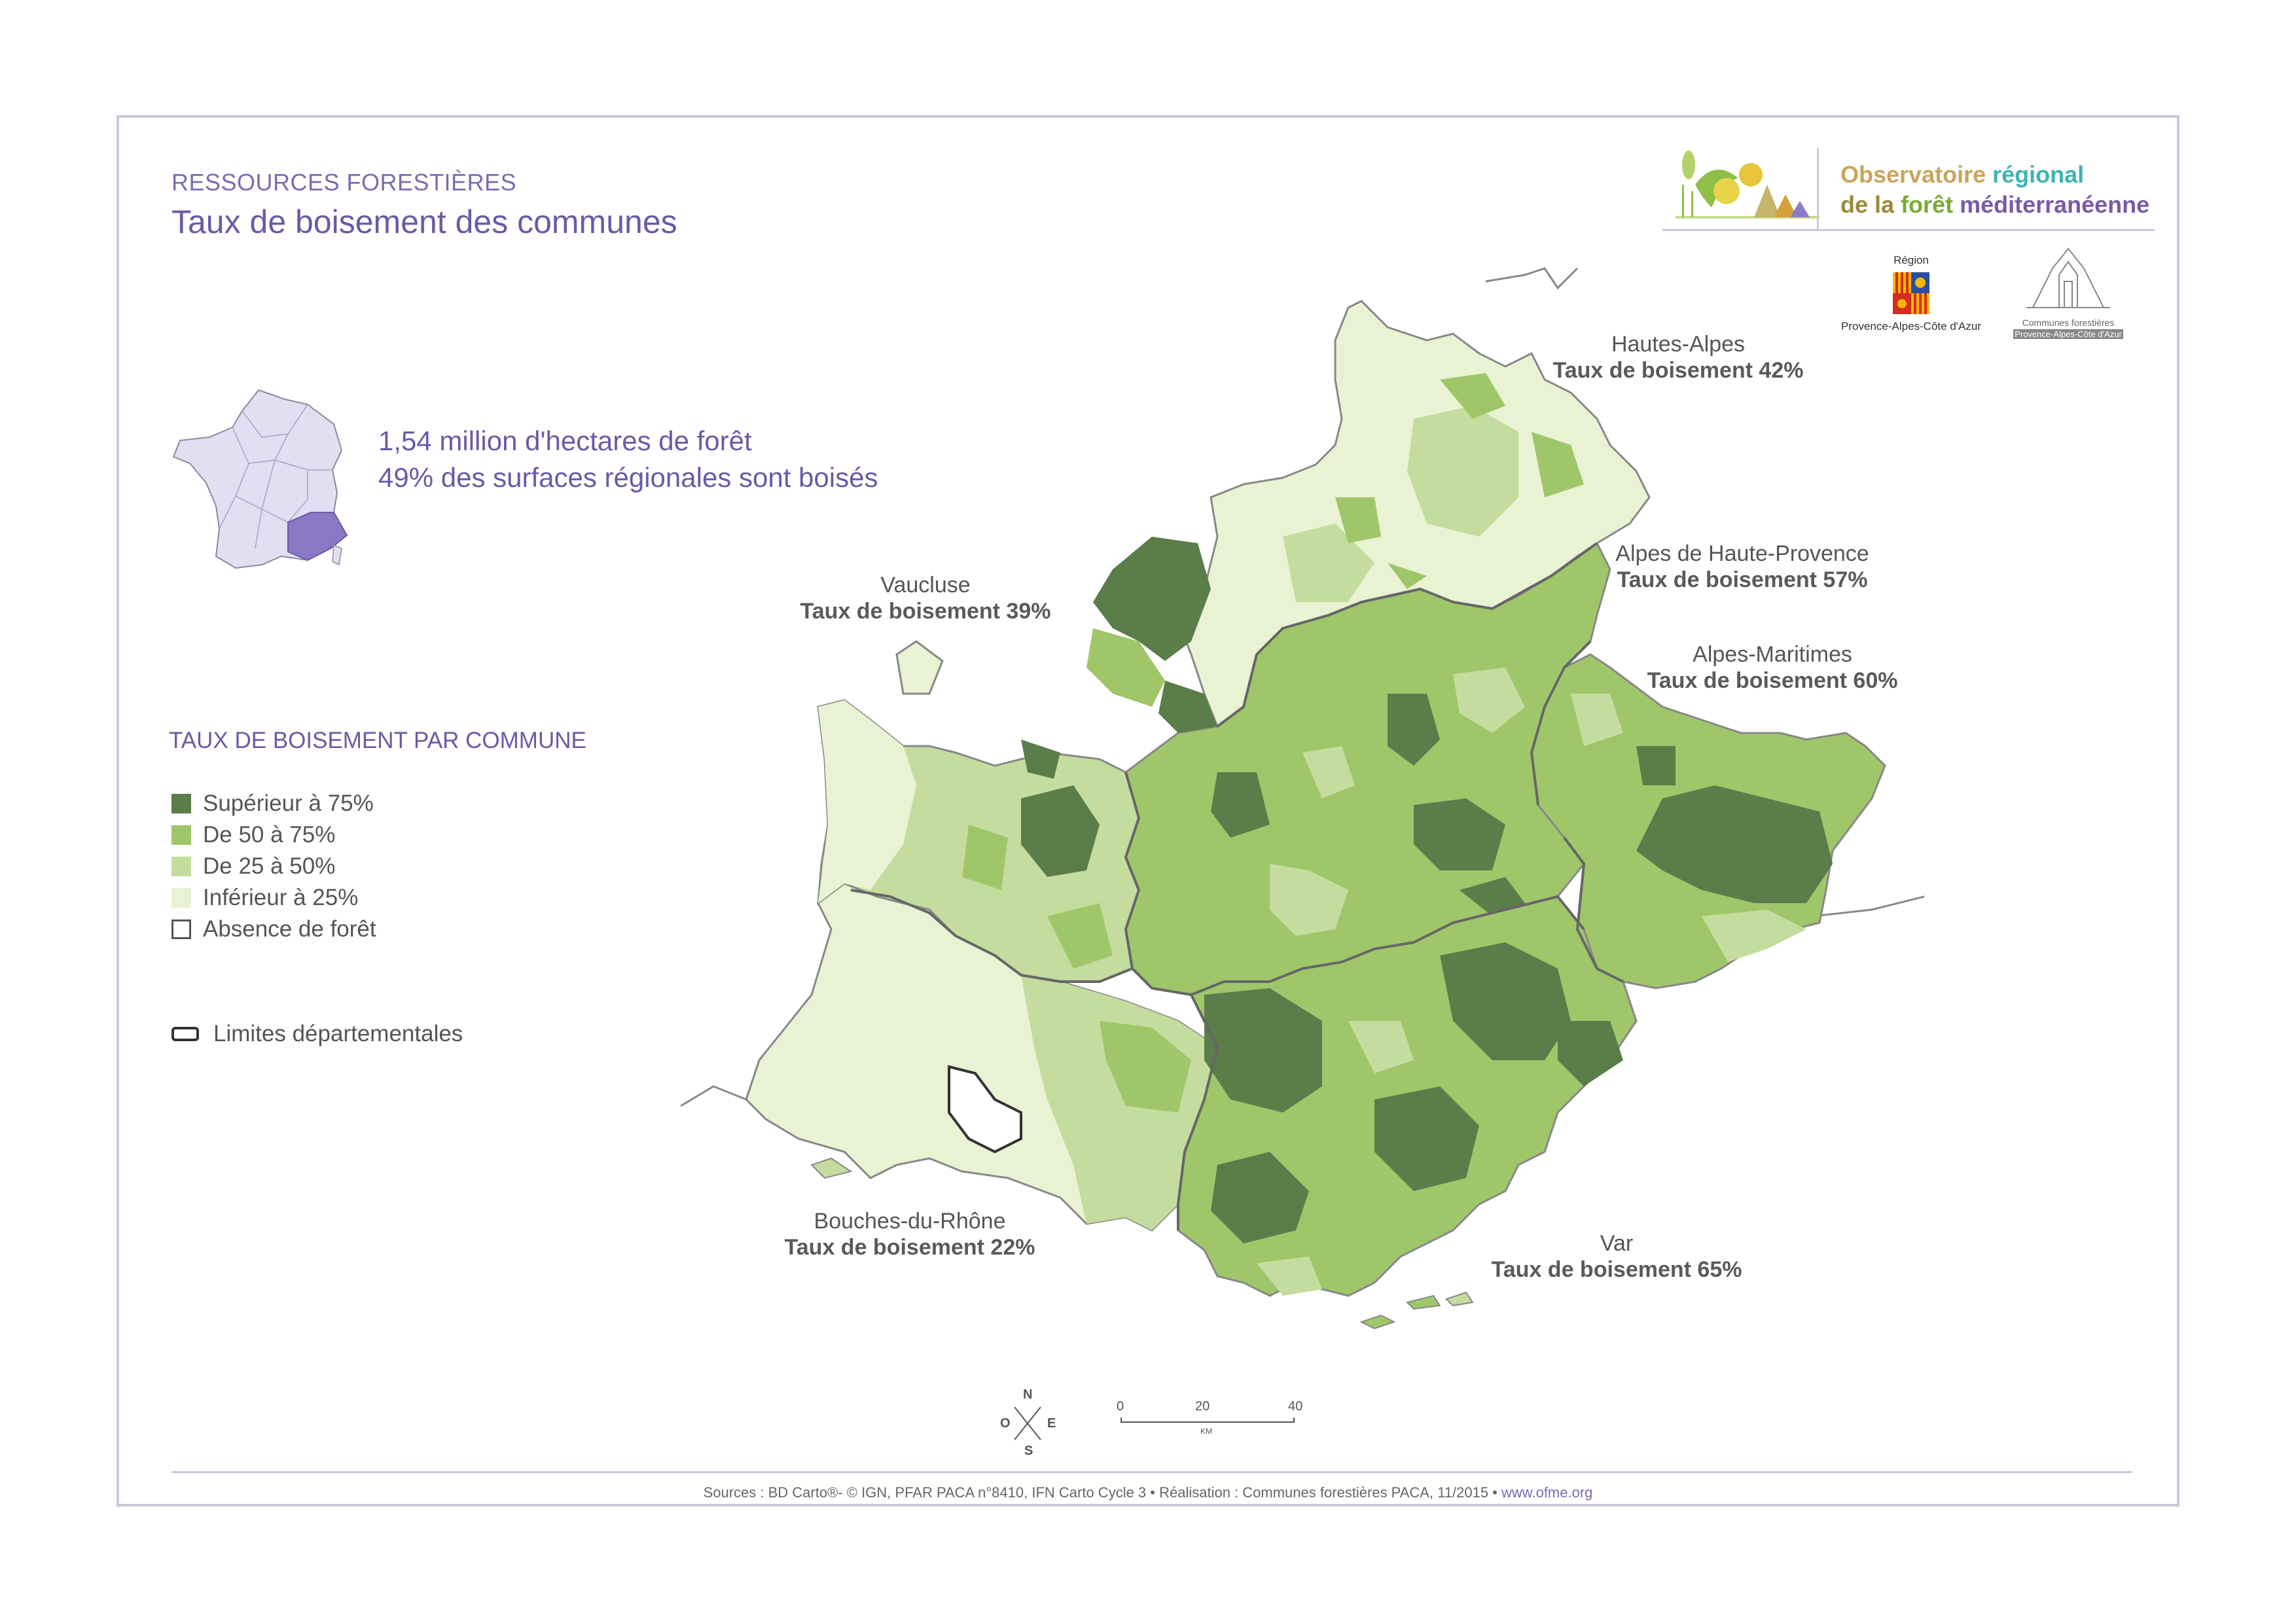  Describe the element at coordinates (925, 611) in the screenshot. I see `dept-rate: Taux de boisement 39%` at that location.